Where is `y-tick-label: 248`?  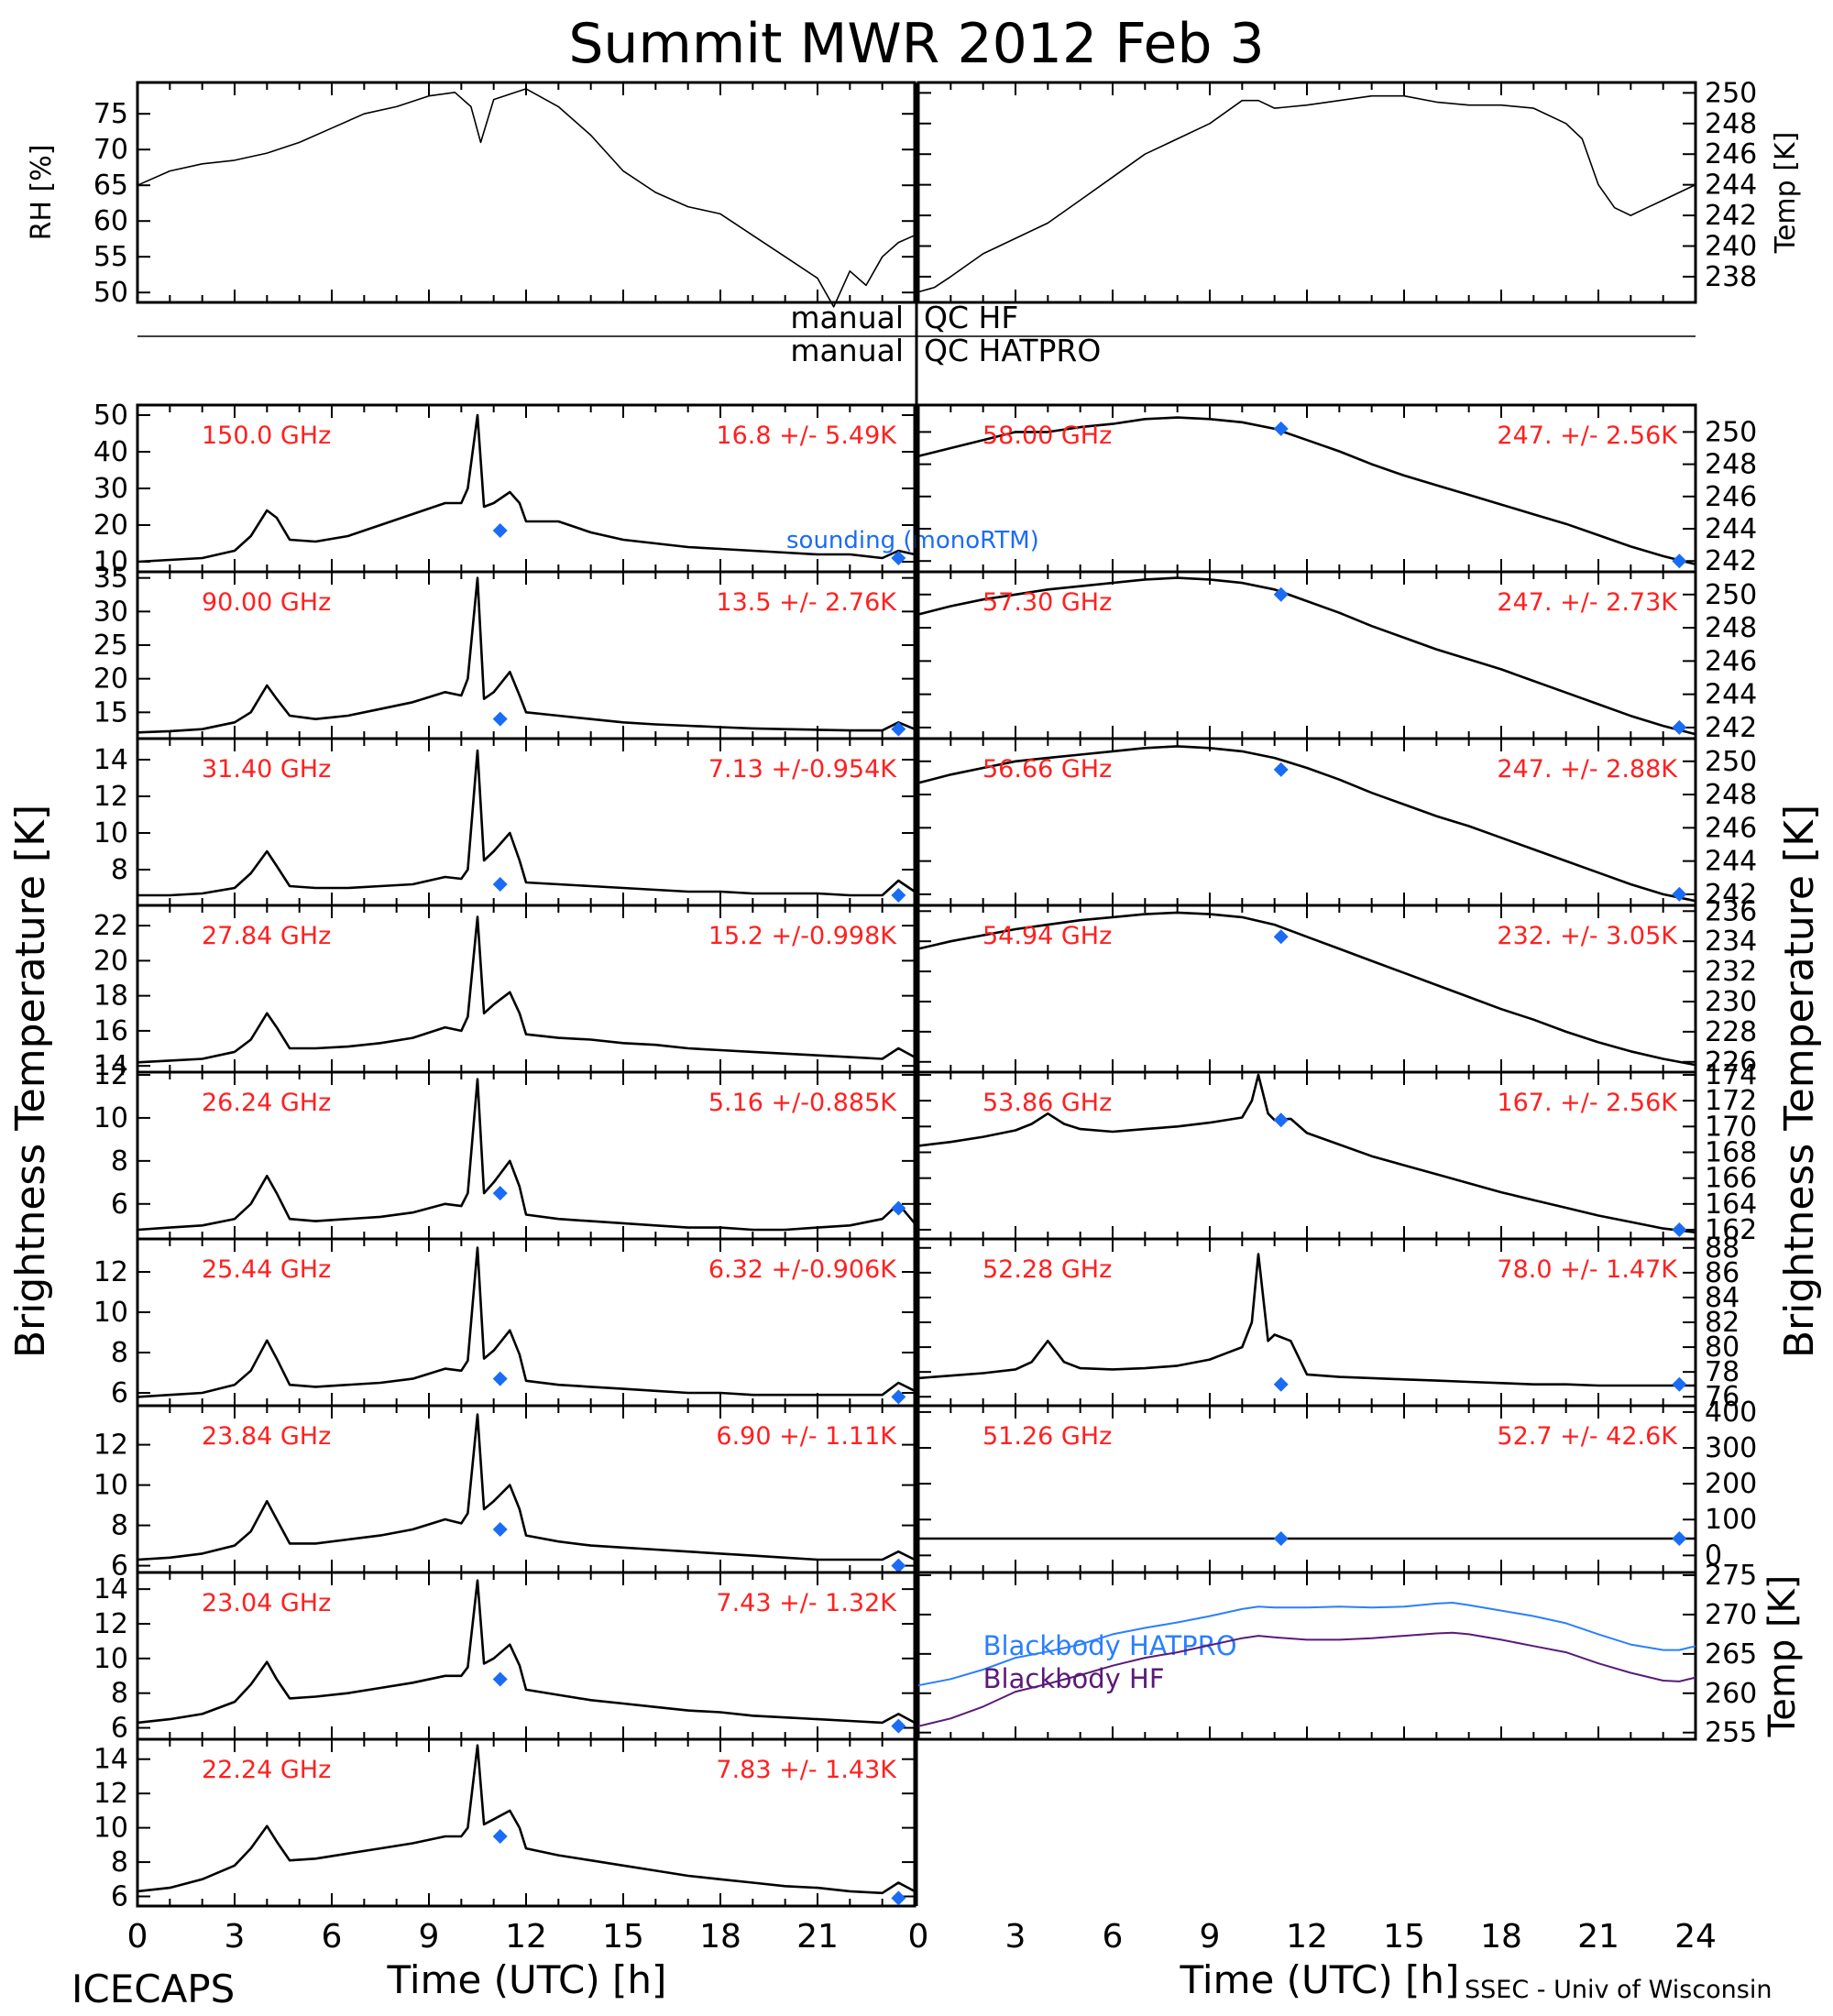
y-tick-label: 248 is located at coordinates (1731, 465).